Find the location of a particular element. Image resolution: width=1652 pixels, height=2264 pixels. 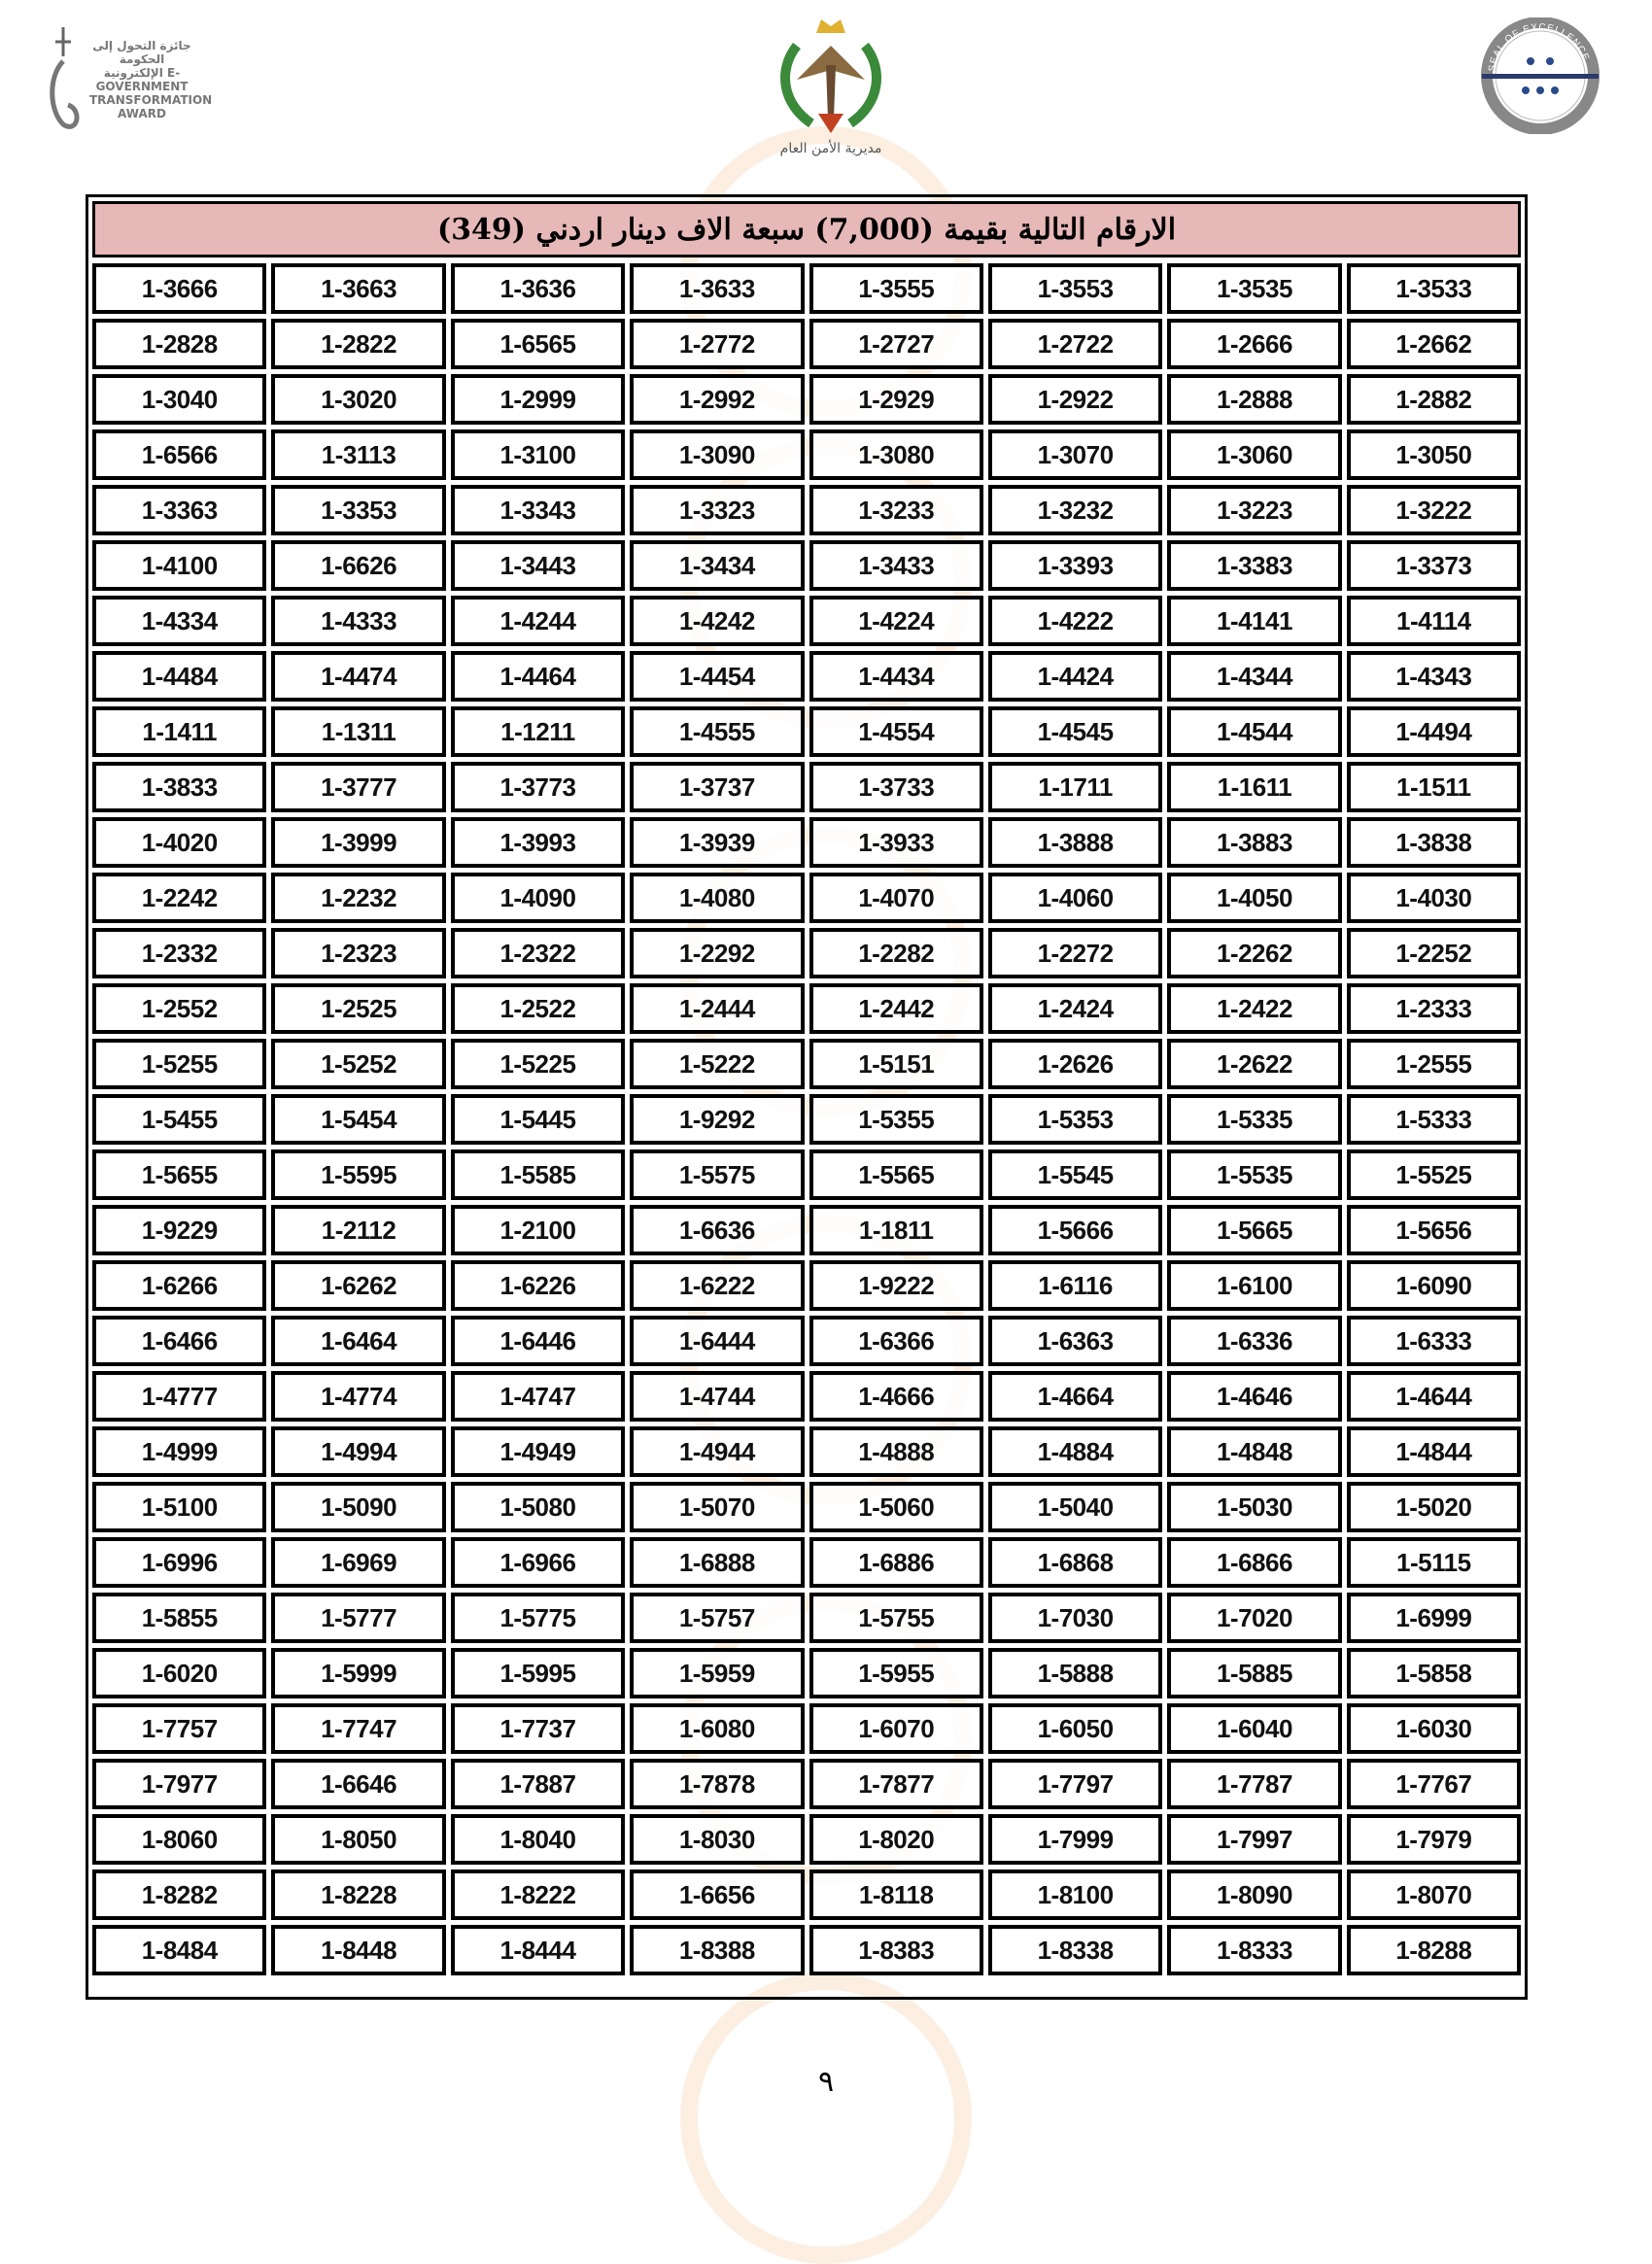

number-cell: 1-4050 is located at coordinates (1255, 898).